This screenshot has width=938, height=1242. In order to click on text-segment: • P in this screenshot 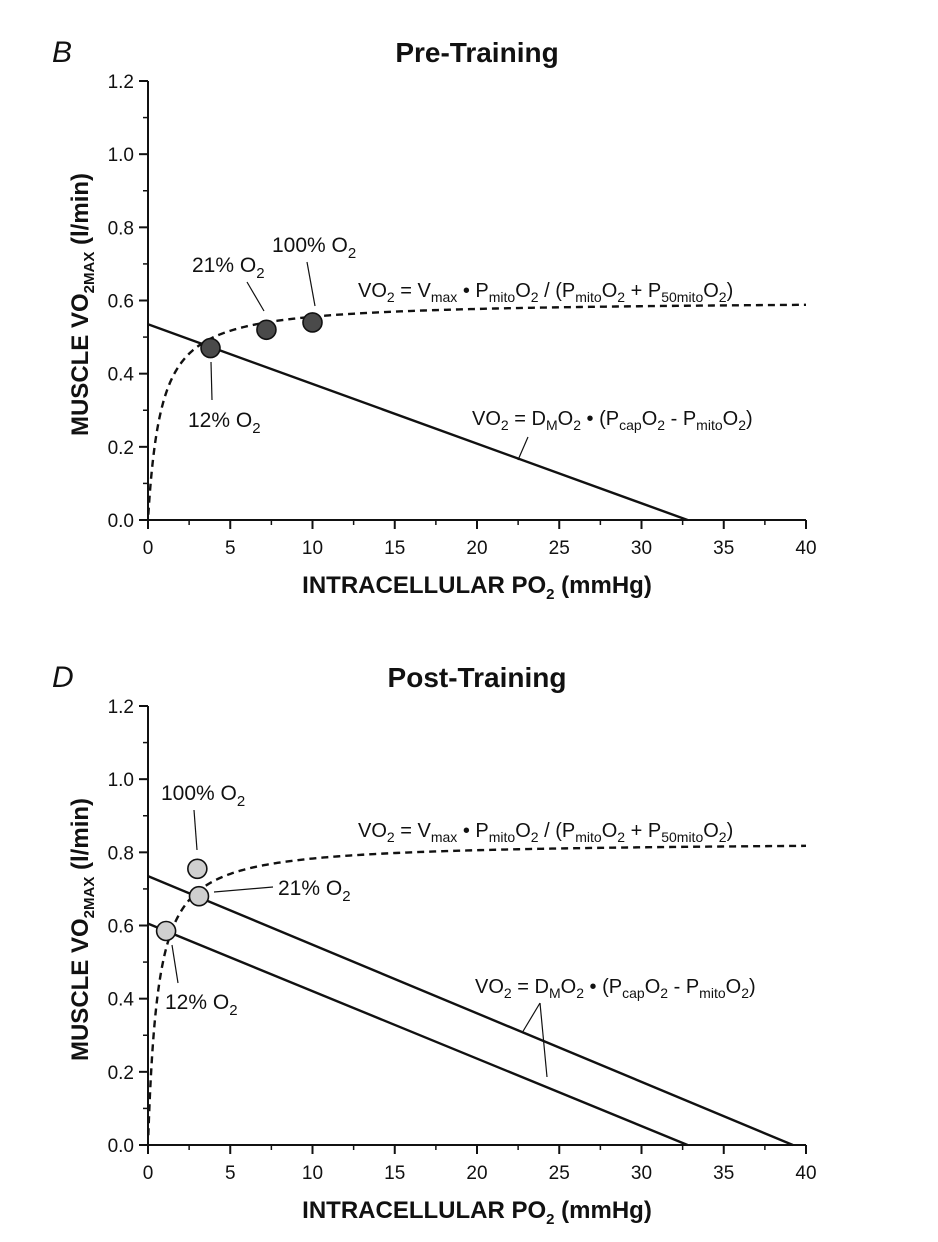, I will do `click(472, 831)`.